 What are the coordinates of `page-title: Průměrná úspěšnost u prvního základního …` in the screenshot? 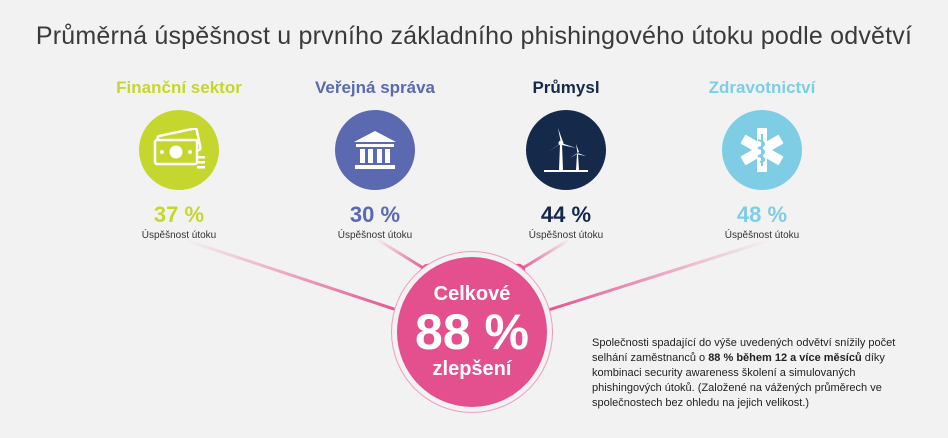 It's located at (474, 36).